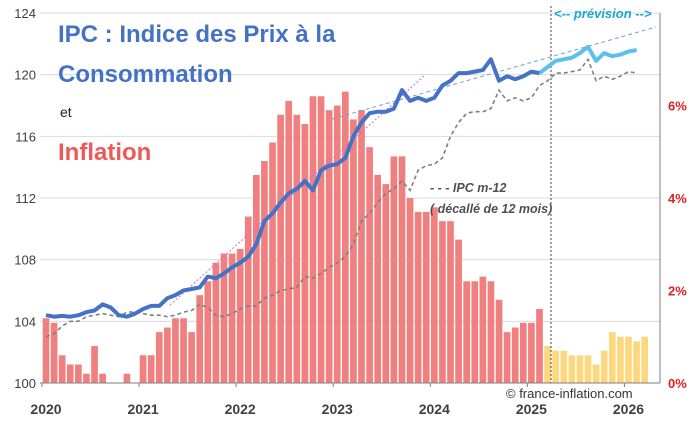  What do you see at coordinates (603, 13) in the screenshot?
I see `forecast-label: <-- prévision -->` at bounding box center [603, 13].